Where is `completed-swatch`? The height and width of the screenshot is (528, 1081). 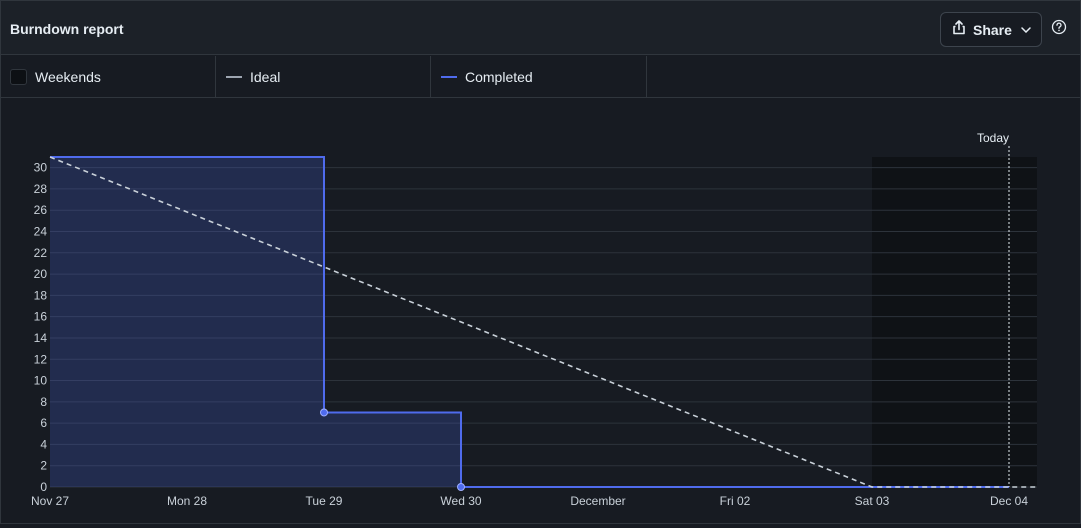
completed-swatch is located at coordinates (449, 76).